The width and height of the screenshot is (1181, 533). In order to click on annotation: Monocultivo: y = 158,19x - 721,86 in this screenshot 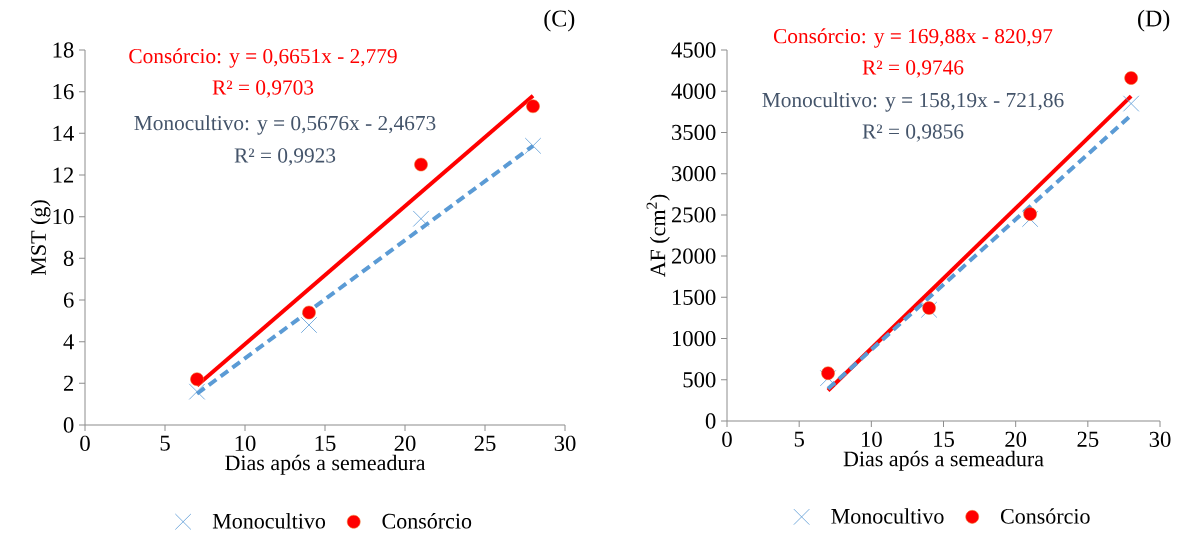, I will do `click(913, 102)`.